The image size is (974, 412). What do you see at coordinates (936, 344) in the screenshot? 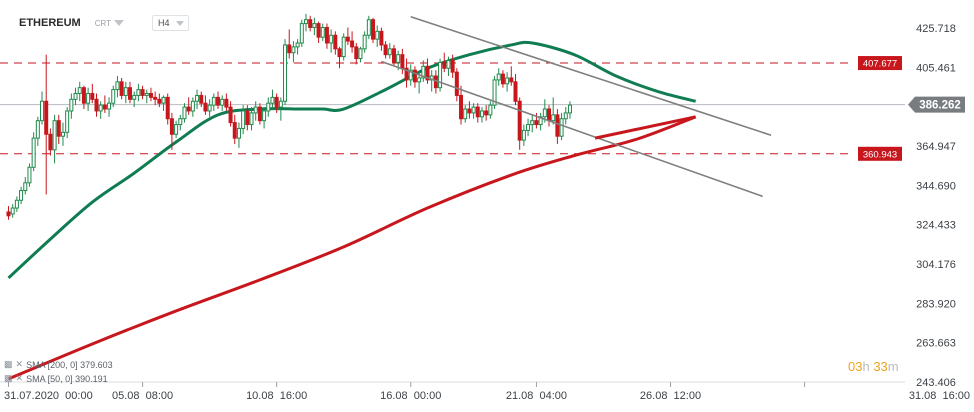
I see `y-tick-label: 263.663` at bounding box center [936, 344].